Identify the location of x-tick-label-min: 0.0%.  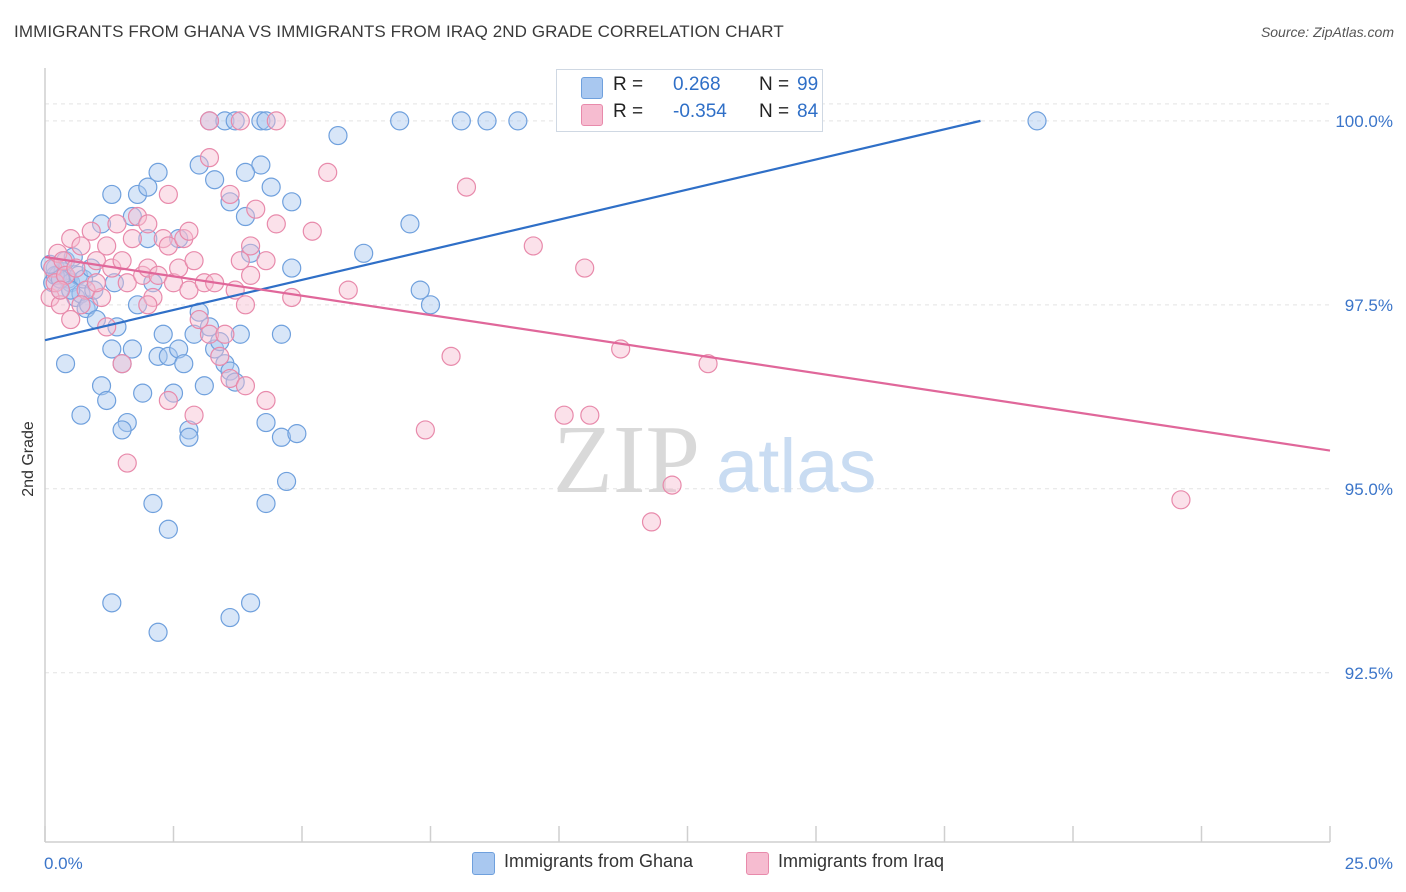
(63, 863).